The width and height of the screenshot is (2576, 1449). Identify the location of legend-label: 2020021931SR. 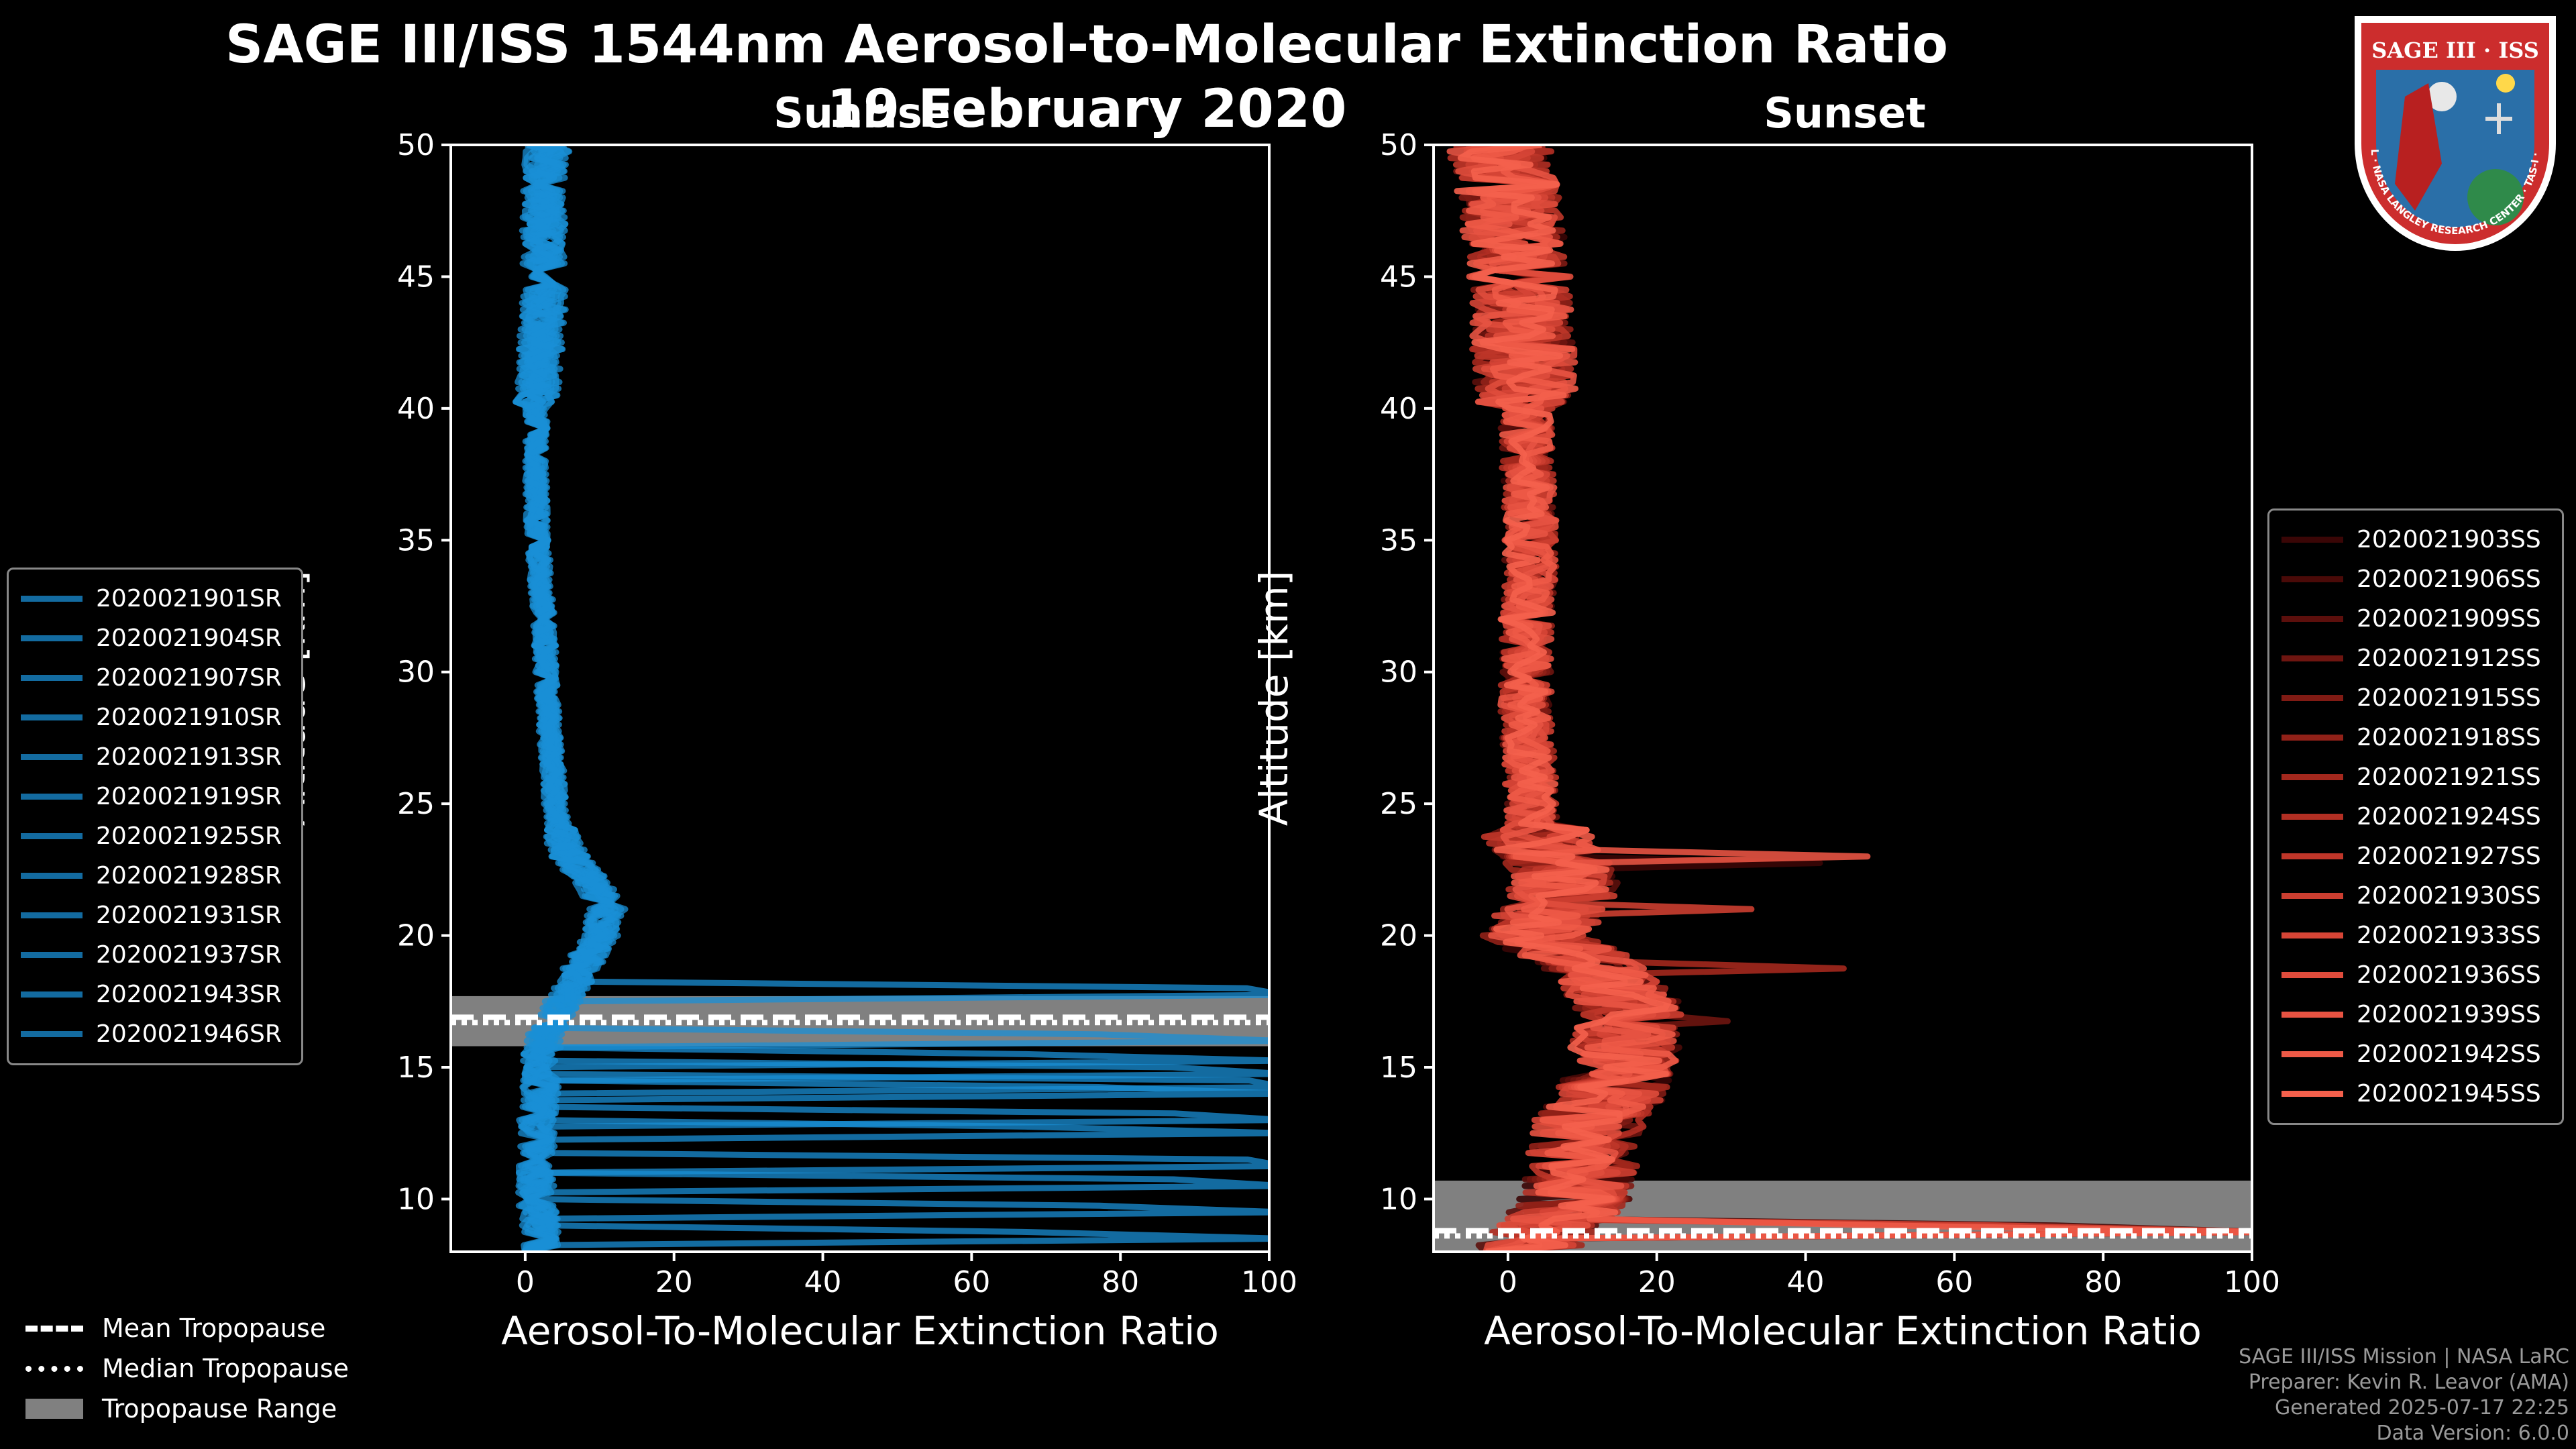
(189, 915).